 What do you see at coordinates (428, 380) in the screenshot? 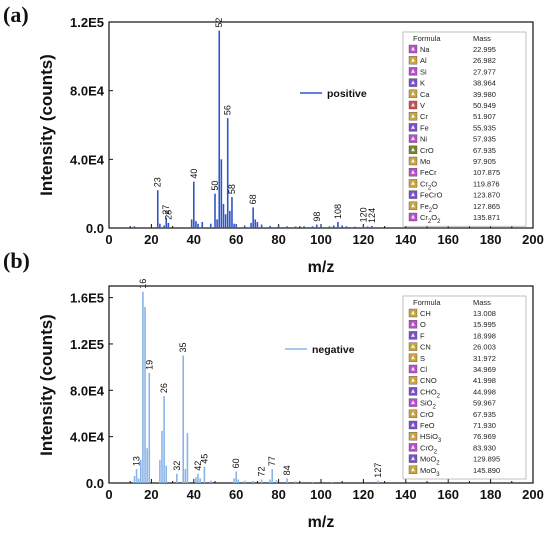
I see `table-formula: CNO` at bounding box center [428, 380].